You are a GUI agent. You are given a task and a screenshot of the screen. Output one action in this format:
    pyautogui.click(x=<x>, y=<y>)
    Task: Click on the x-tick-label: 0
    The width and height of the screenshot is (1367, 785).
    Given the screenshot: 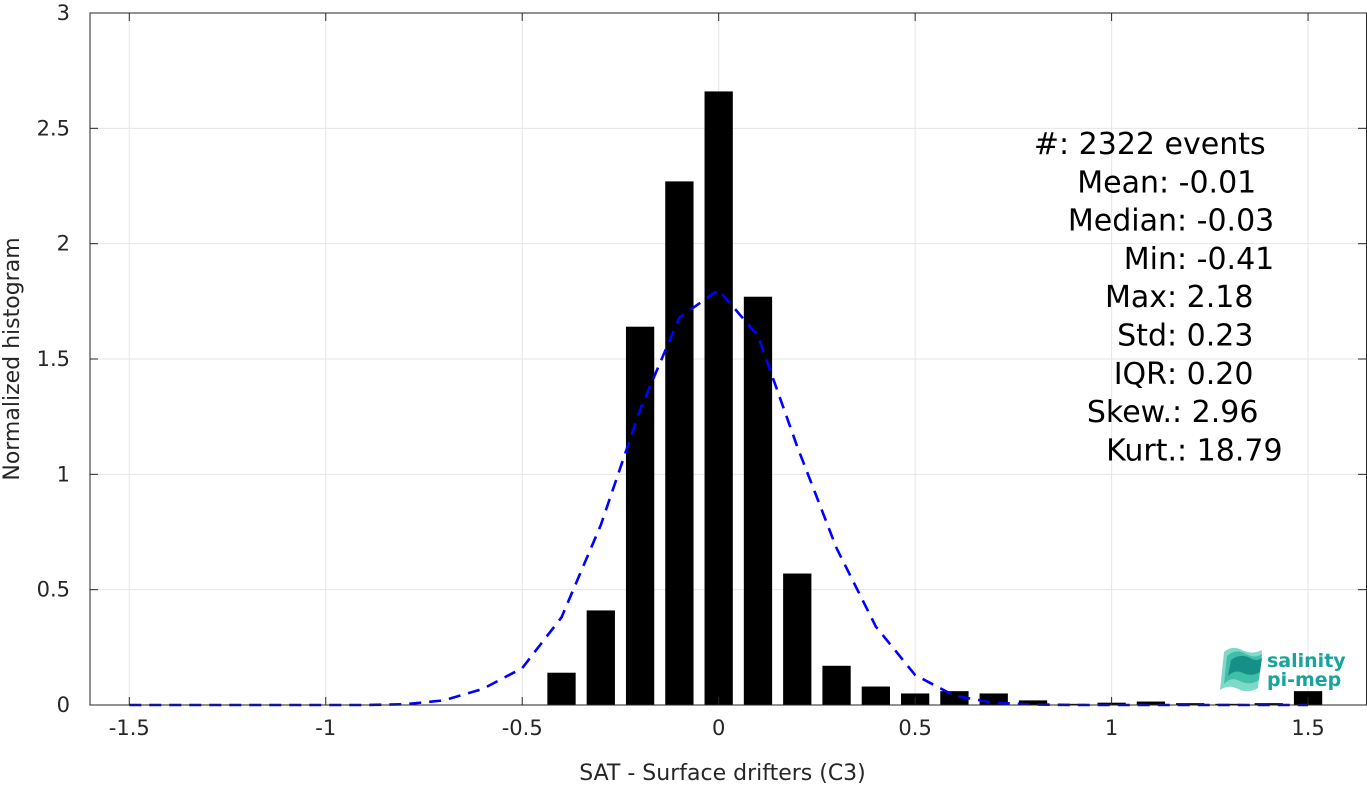 What is the action you would take?
    pyautogui.click(x=718, y=728)
    